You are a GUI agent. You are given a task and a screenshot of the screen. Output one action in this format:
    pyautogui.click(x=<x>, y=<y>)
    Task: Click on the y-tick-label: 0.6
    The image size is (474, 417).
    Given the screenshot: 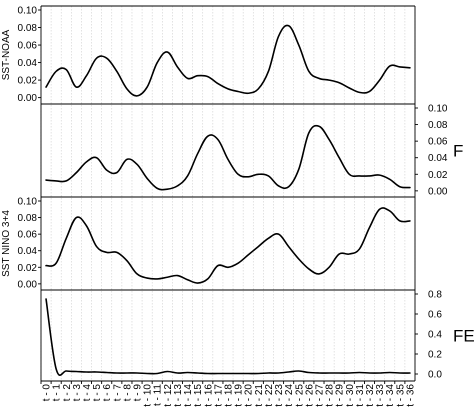 What is the action you would take?
    pyautogui.click(x=435, y=315)
    